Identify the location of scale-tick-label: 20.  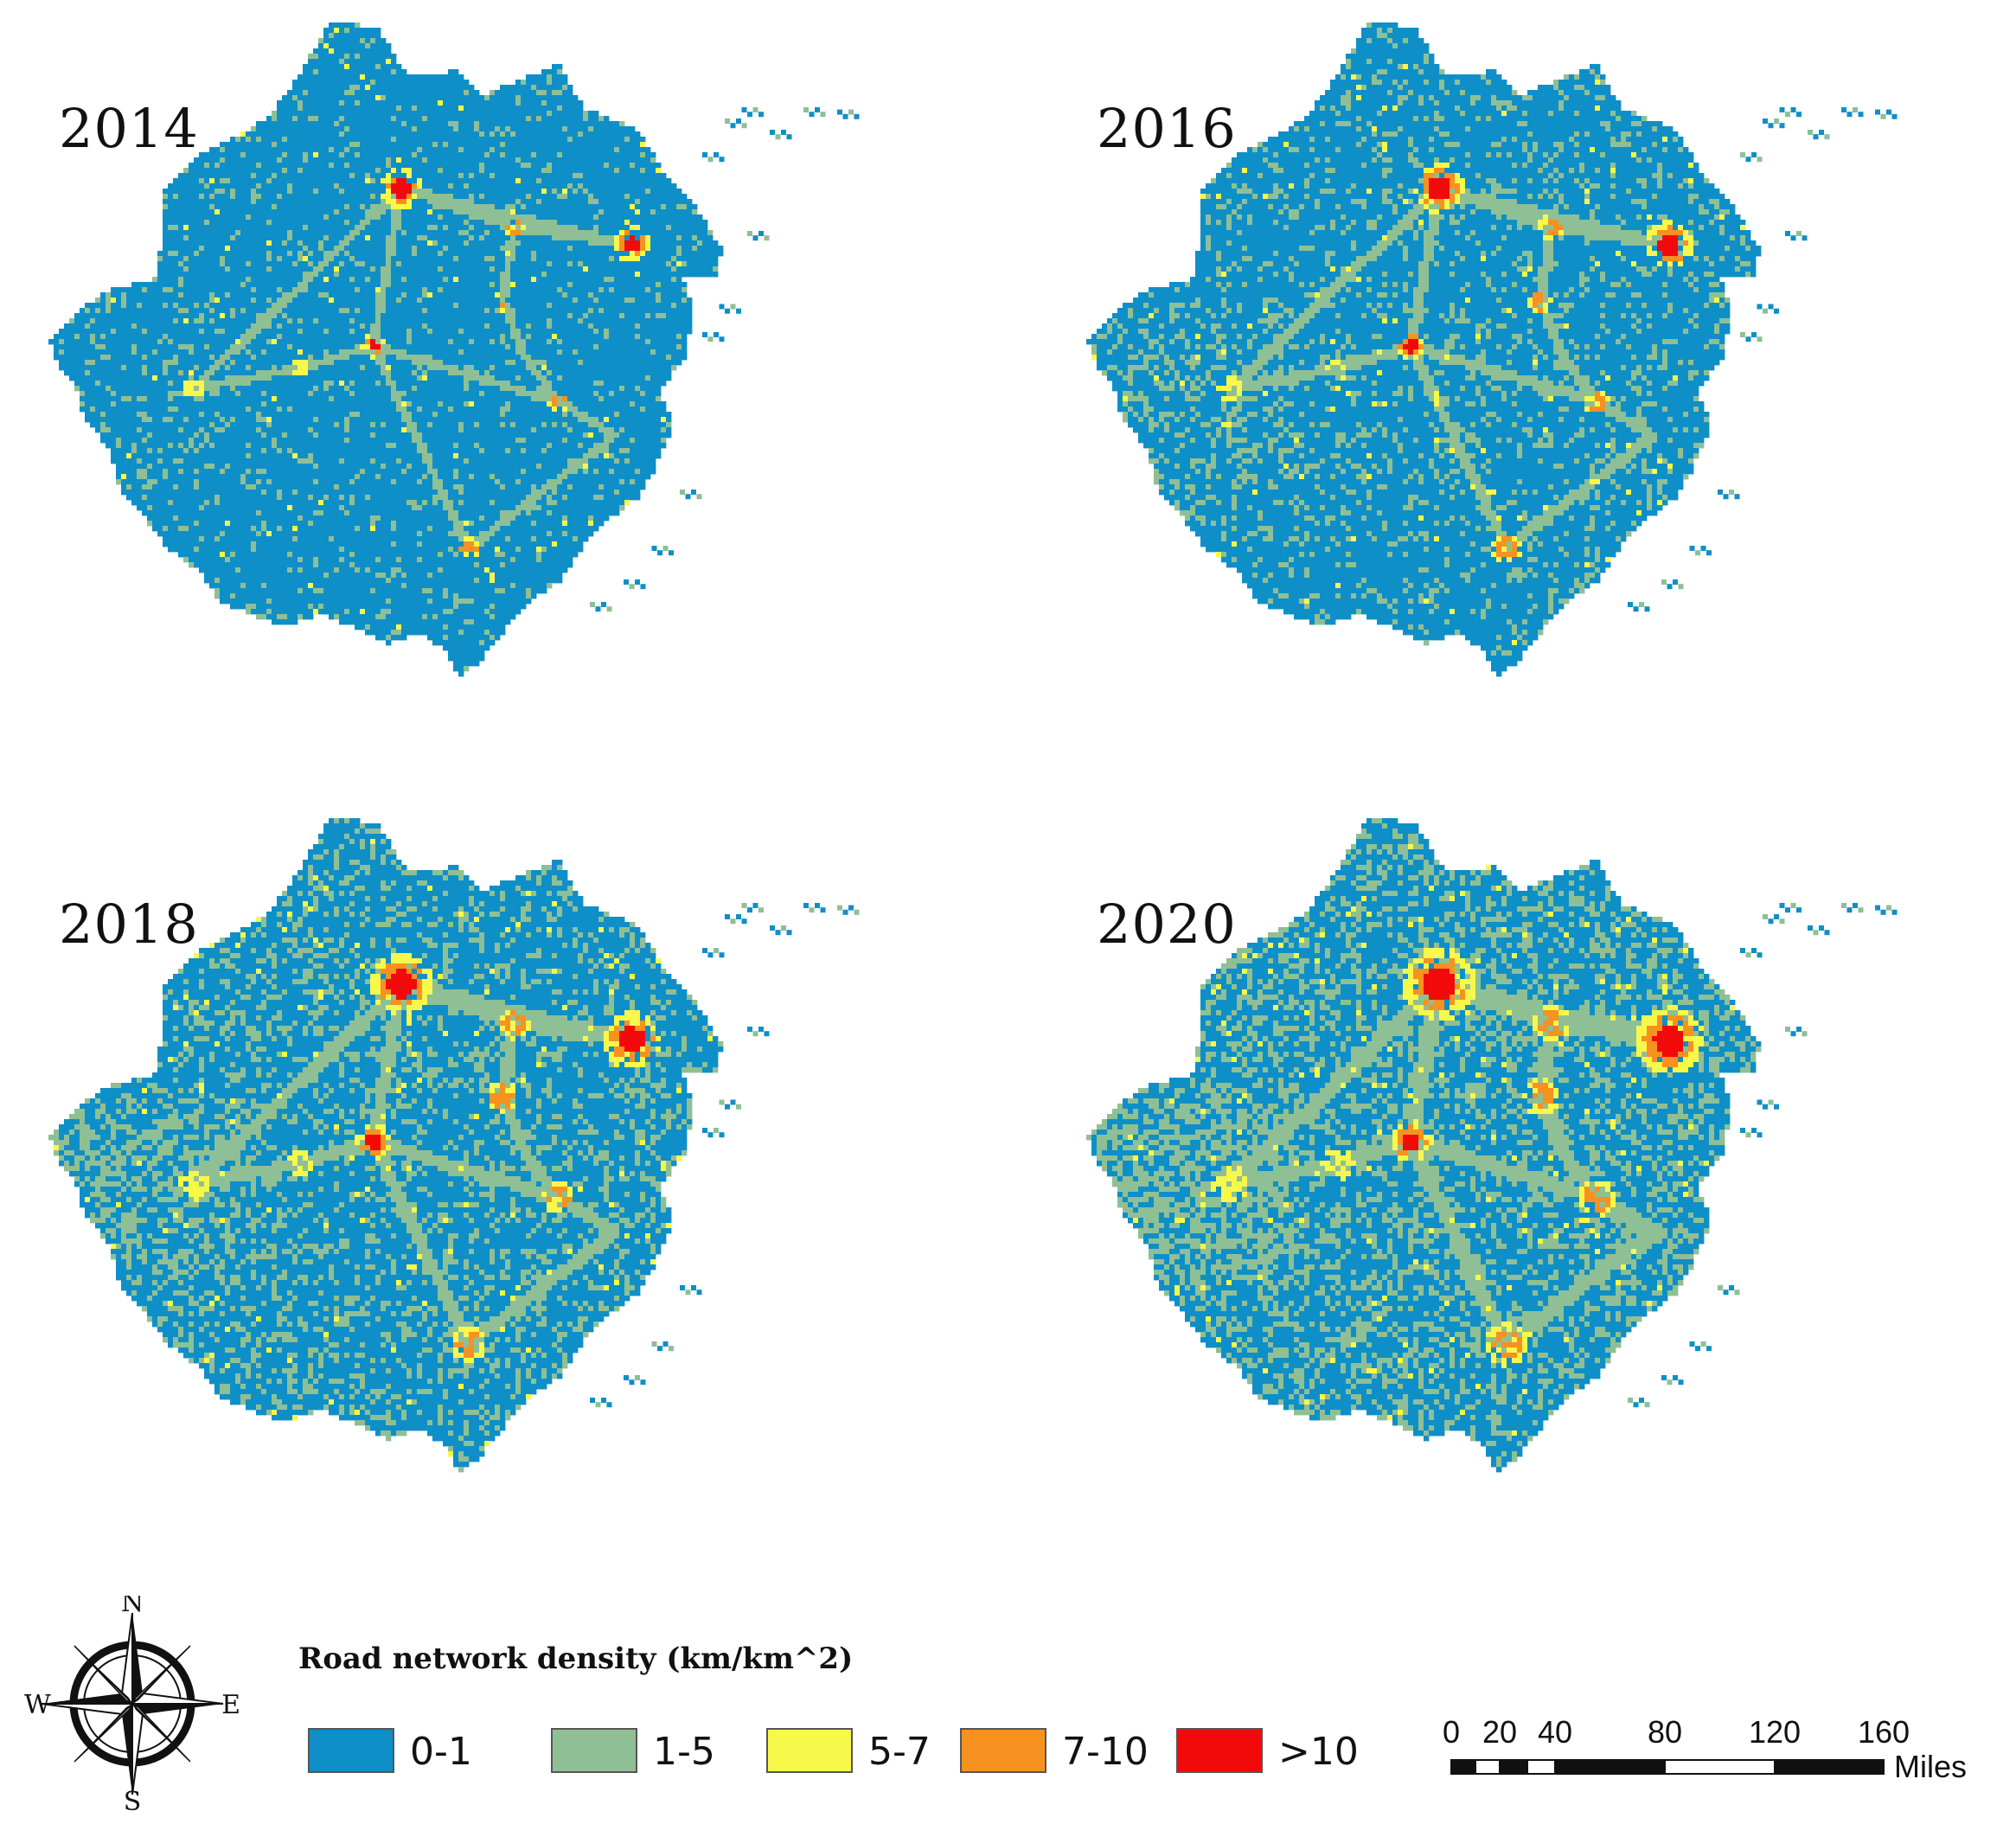
(1499, 1732).